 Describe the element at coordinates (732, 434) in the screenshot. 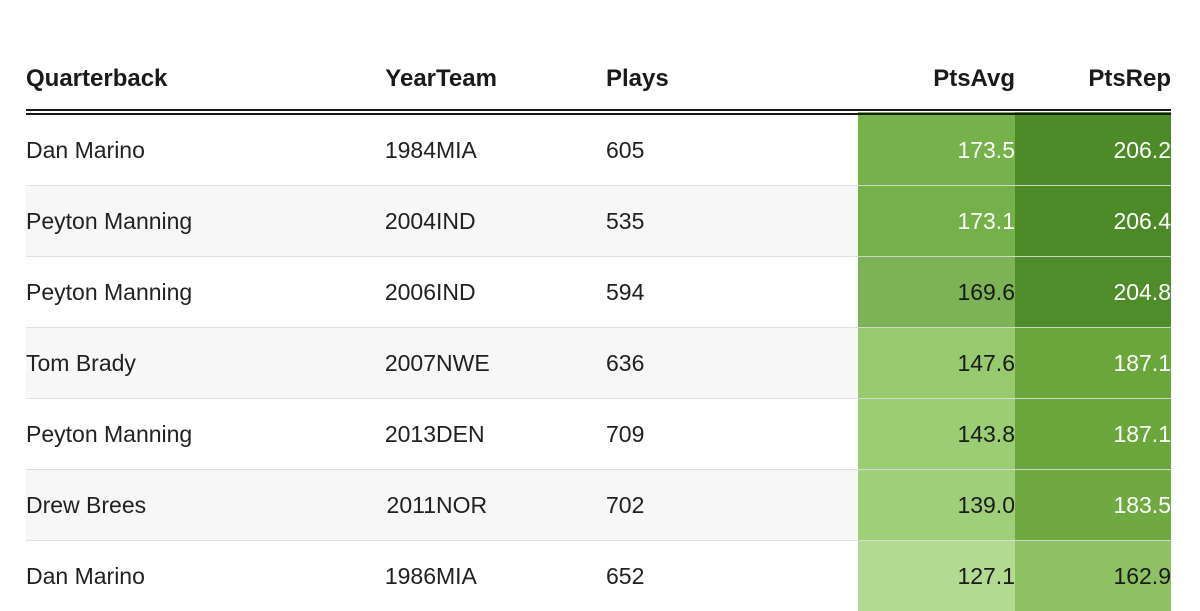

I see `cell-plays: 709` at that location.